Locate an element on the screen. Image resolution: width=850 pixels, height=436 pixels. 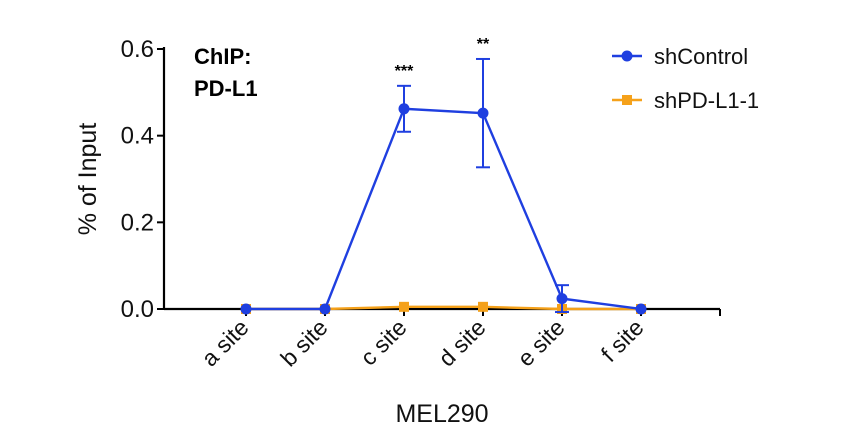
chart-title-line: PD-L1 is located at coordinates (226, 88).